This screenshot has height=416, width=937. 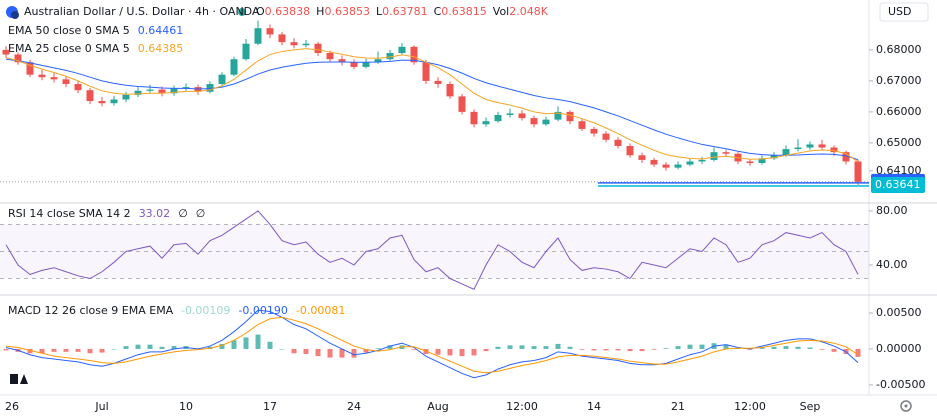 What do you see at coordinates (437, 406) in the screenshot?
I see `x-tick-label: Aug` at bounding box center [437, 406].